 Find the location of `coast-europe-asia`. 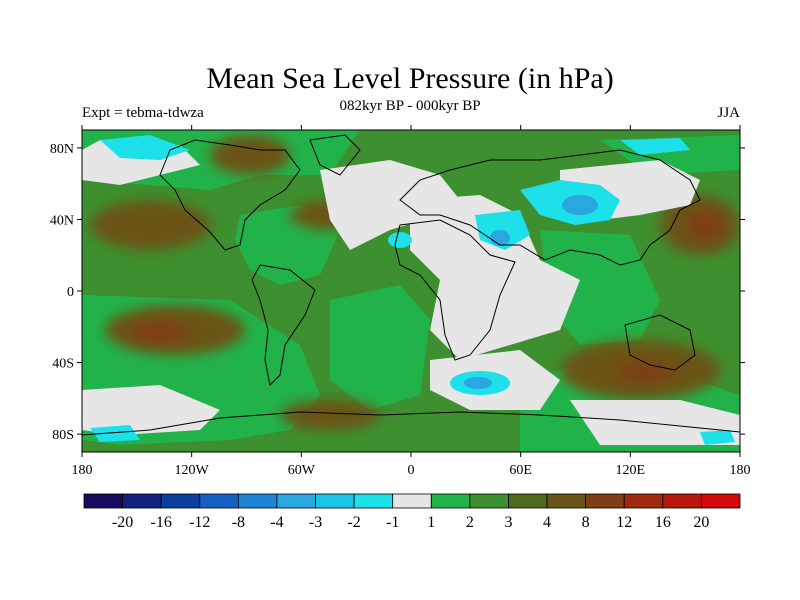

coast-europe-asia is located at coordinates (550, 207).